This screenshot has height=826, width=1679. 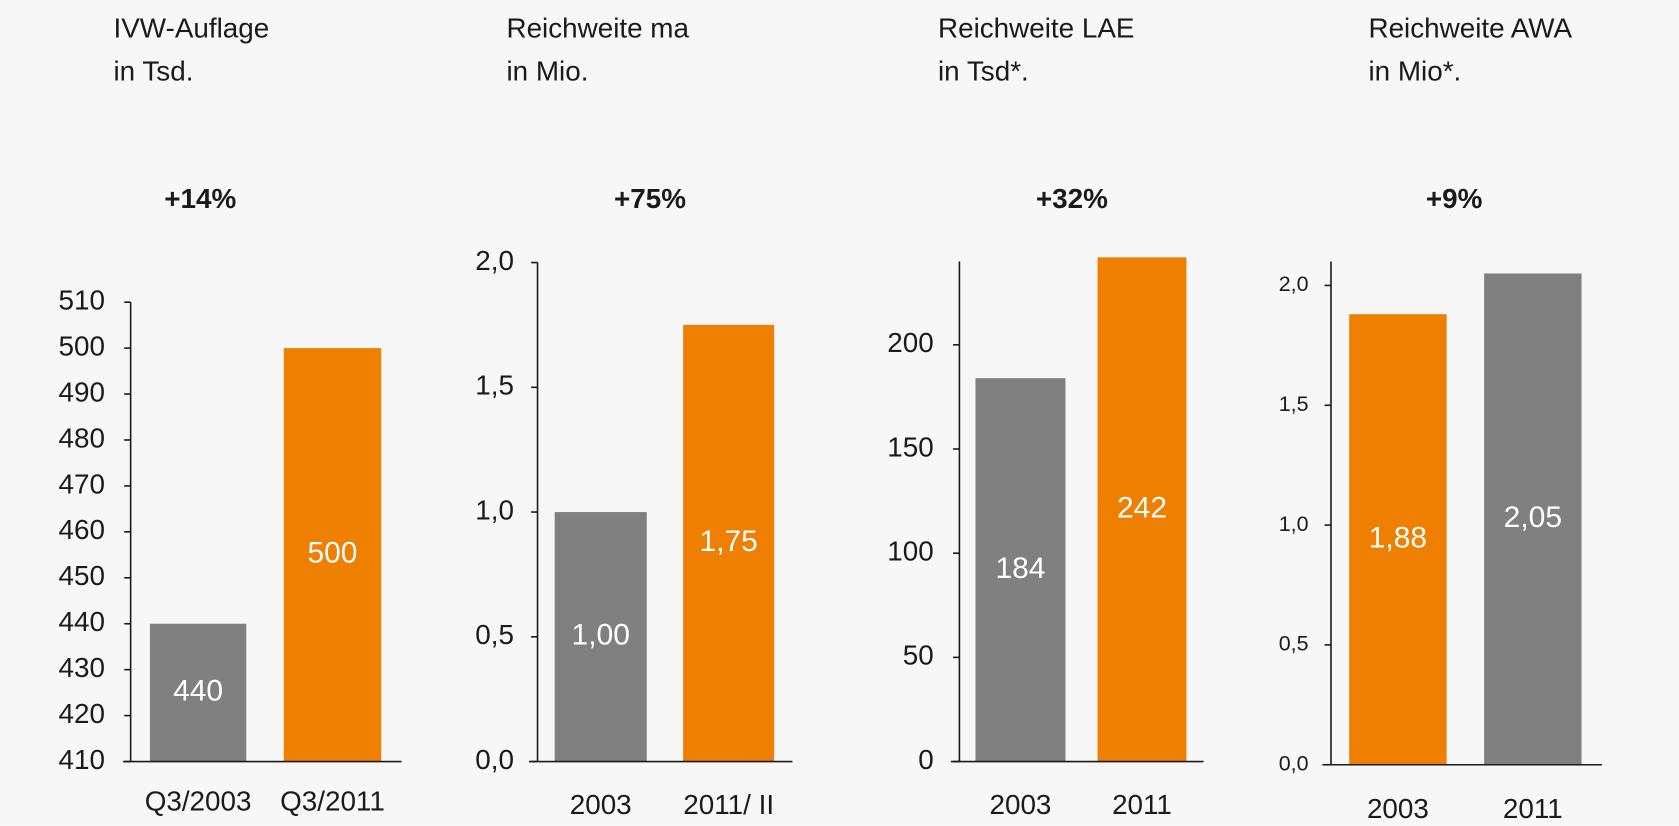 What do you see at coordinates (81, 575) in the screenshot?
I see `y-tick-label: 450` at bounding box center [81, 575].